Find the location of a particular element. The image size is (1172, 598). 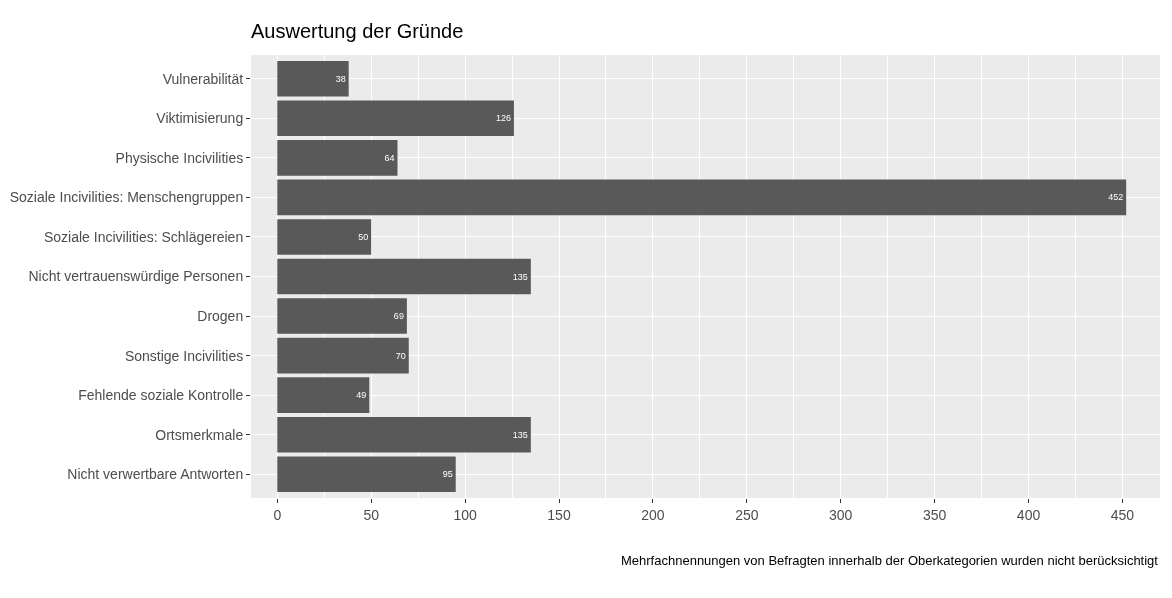

data-label: 126 is located at coordinates (503, 118).